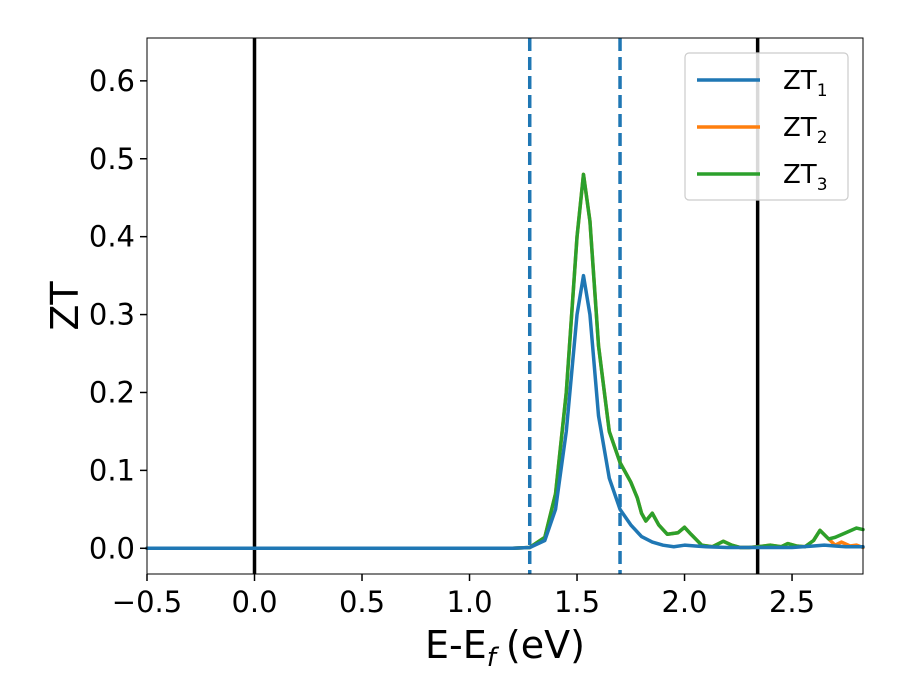 The height and width of the screenshot is (700, 900). I want to click on x-axis-ticks: −0.5 0.0 0.5 1.0 1.5 2.0 2.5, so click(463, 596).